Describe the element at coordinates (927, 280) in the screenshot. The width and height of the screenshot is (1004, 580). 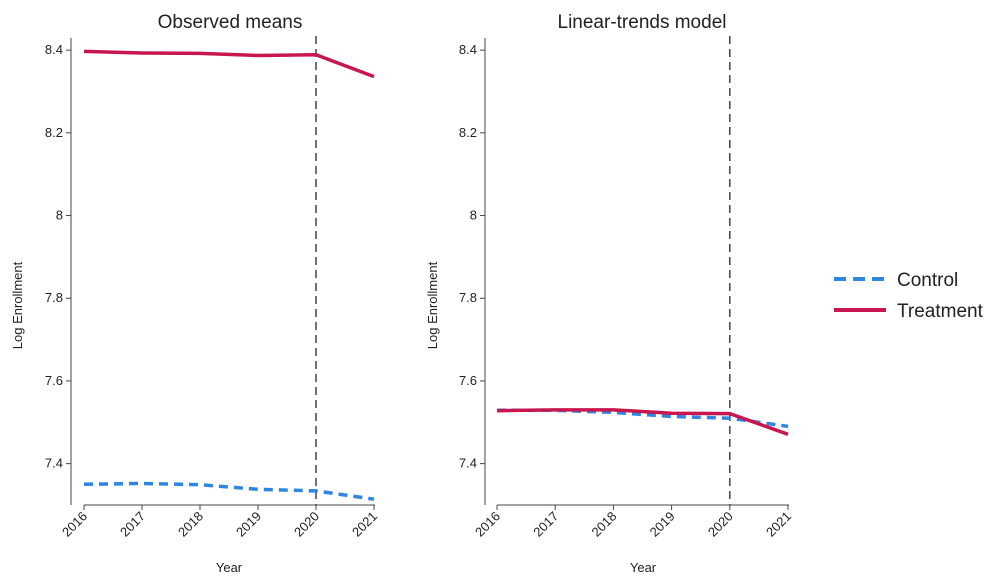
I see `legend-label: Control` at that location.